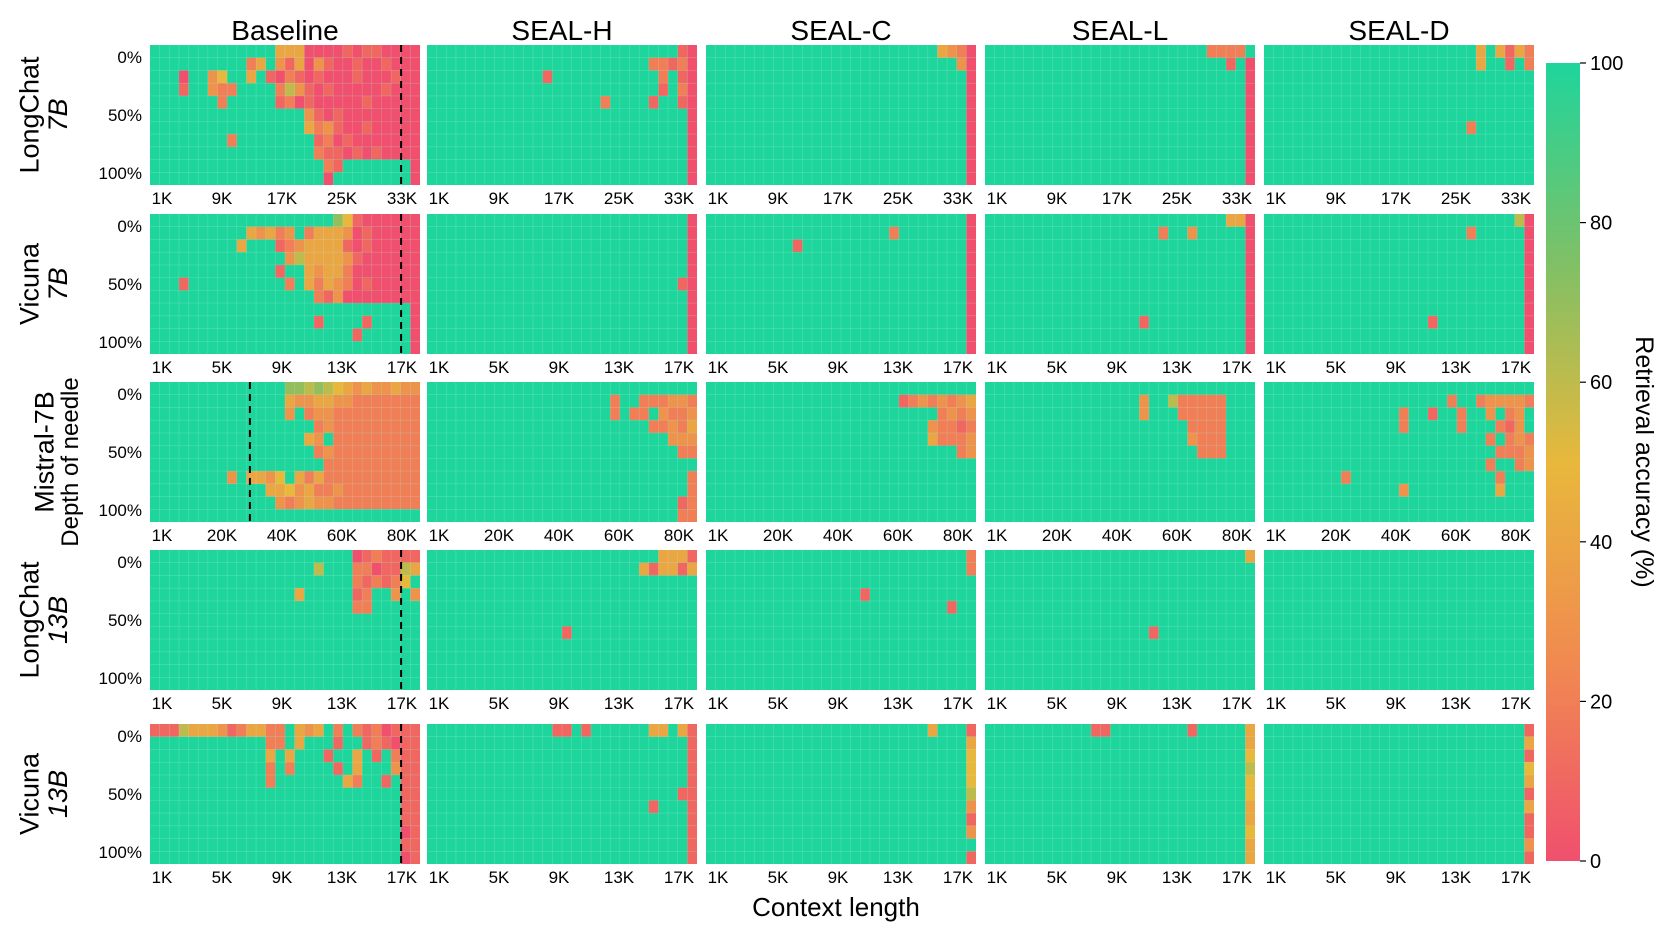  I want to click on x-tick: 40K, so click(838, 535).